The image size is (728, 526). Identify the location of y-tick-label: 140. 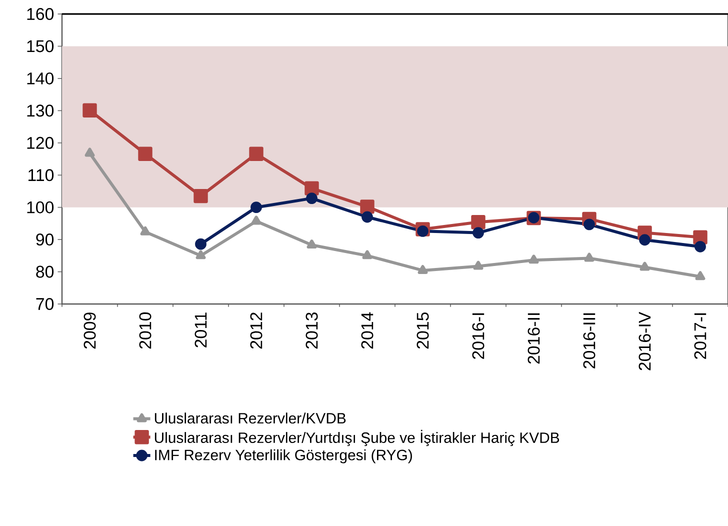
(40, 78).